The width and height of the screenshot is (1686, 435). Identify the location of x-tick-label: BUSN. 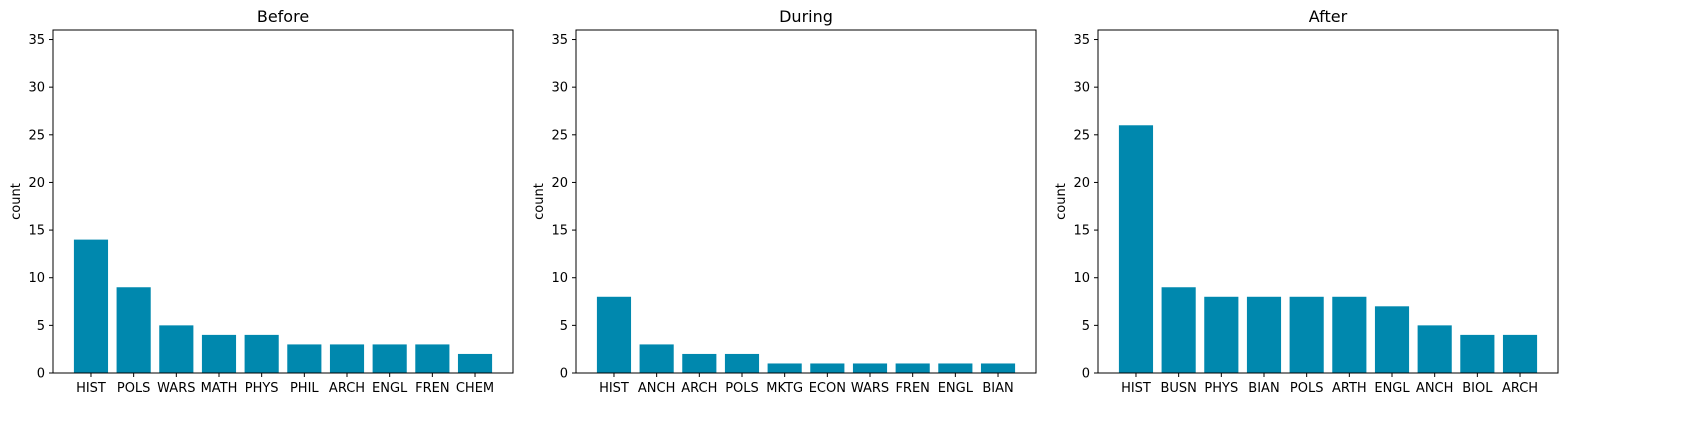
(1178, 388).